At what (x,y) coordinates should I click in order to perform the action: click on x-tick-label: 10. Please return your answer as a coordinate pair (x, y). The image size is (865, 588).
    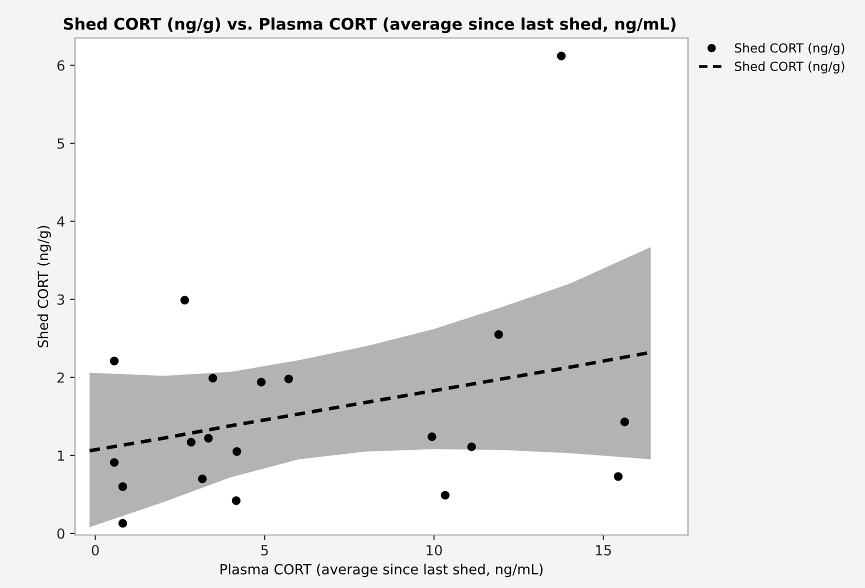
    Looking at the image, I should click on (434, 550).